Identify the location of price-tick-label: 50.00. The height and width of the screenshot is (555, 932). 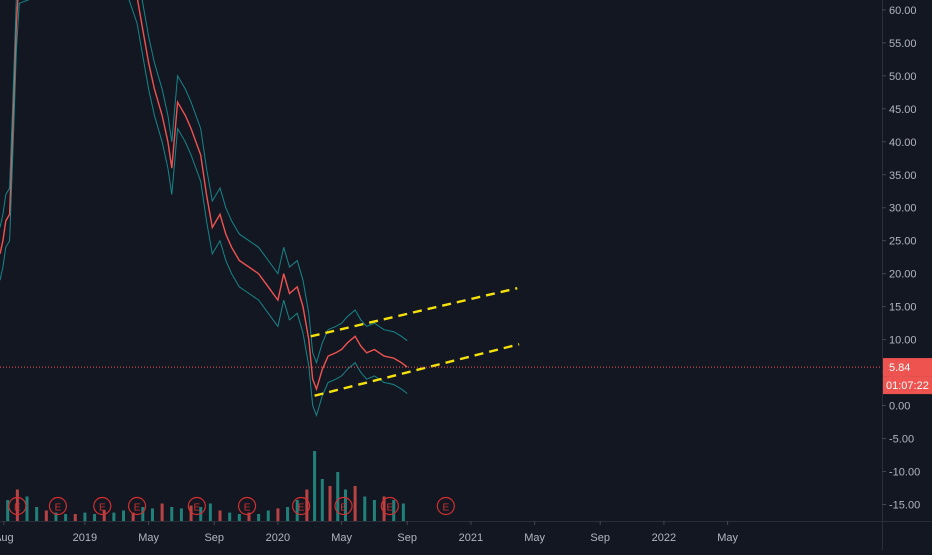
(903, 77).